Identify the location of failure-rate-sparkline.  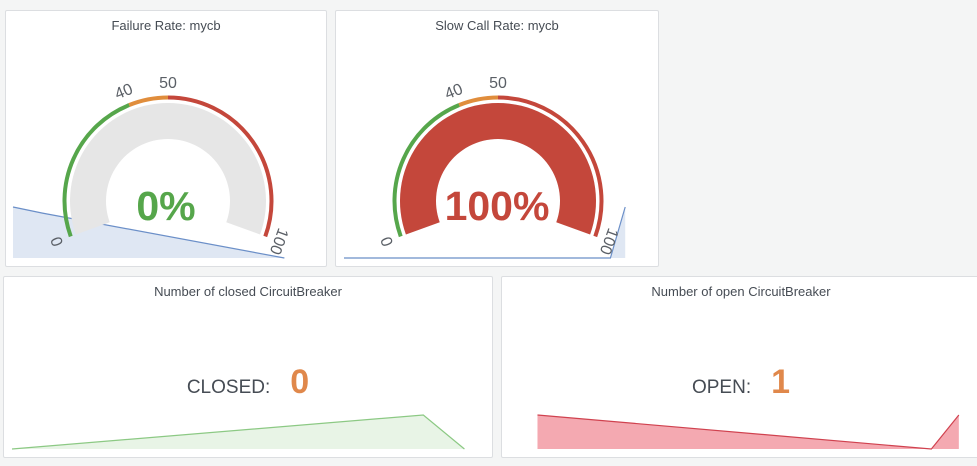
(148, 232).